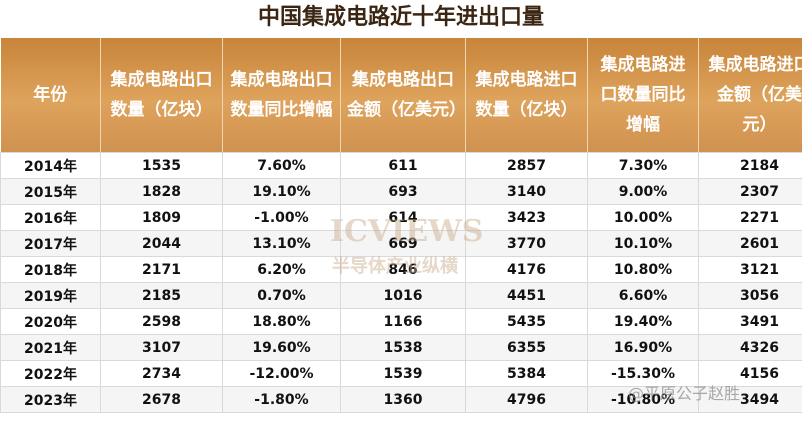  I want to click on title: 中国集成电路近十年进出口量, so click(400, 17).